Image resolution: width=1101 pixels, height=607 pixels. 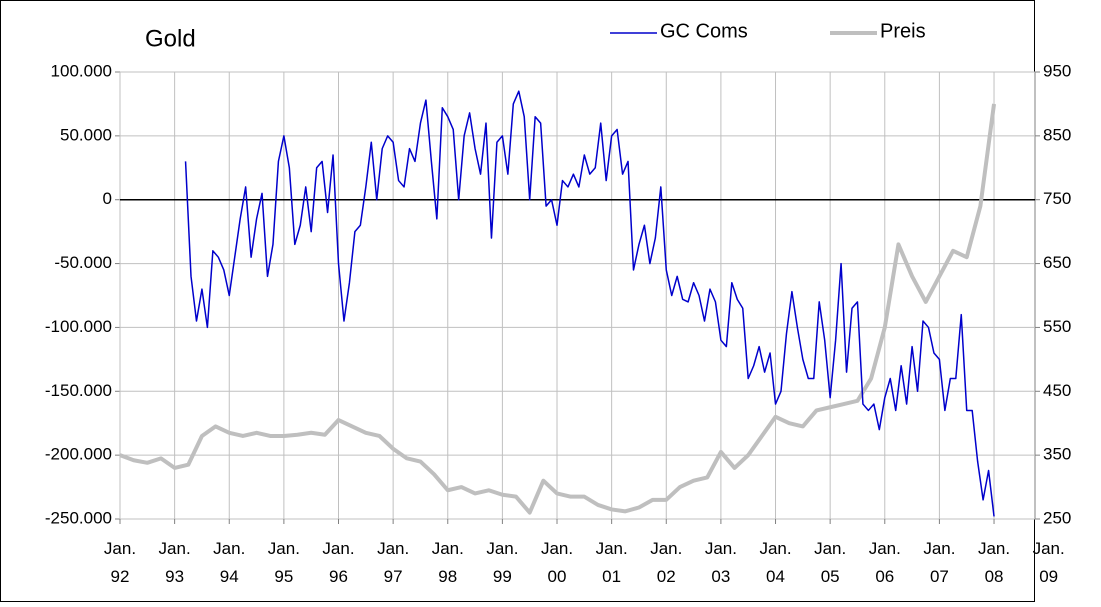 What do you see at coordinates (284, 562) in the screenshot?
I see `x-tick-label: Jan. 95` at bounding box center [284, 562].